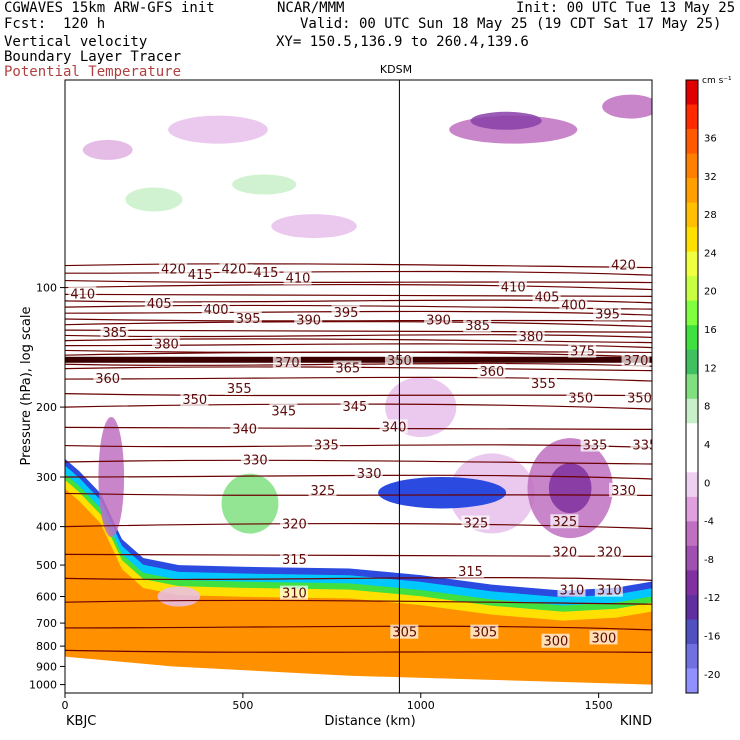 The width and height of the screenshot is (740, 740). I want to click on theta-label-18: 390, so click(438, 320).